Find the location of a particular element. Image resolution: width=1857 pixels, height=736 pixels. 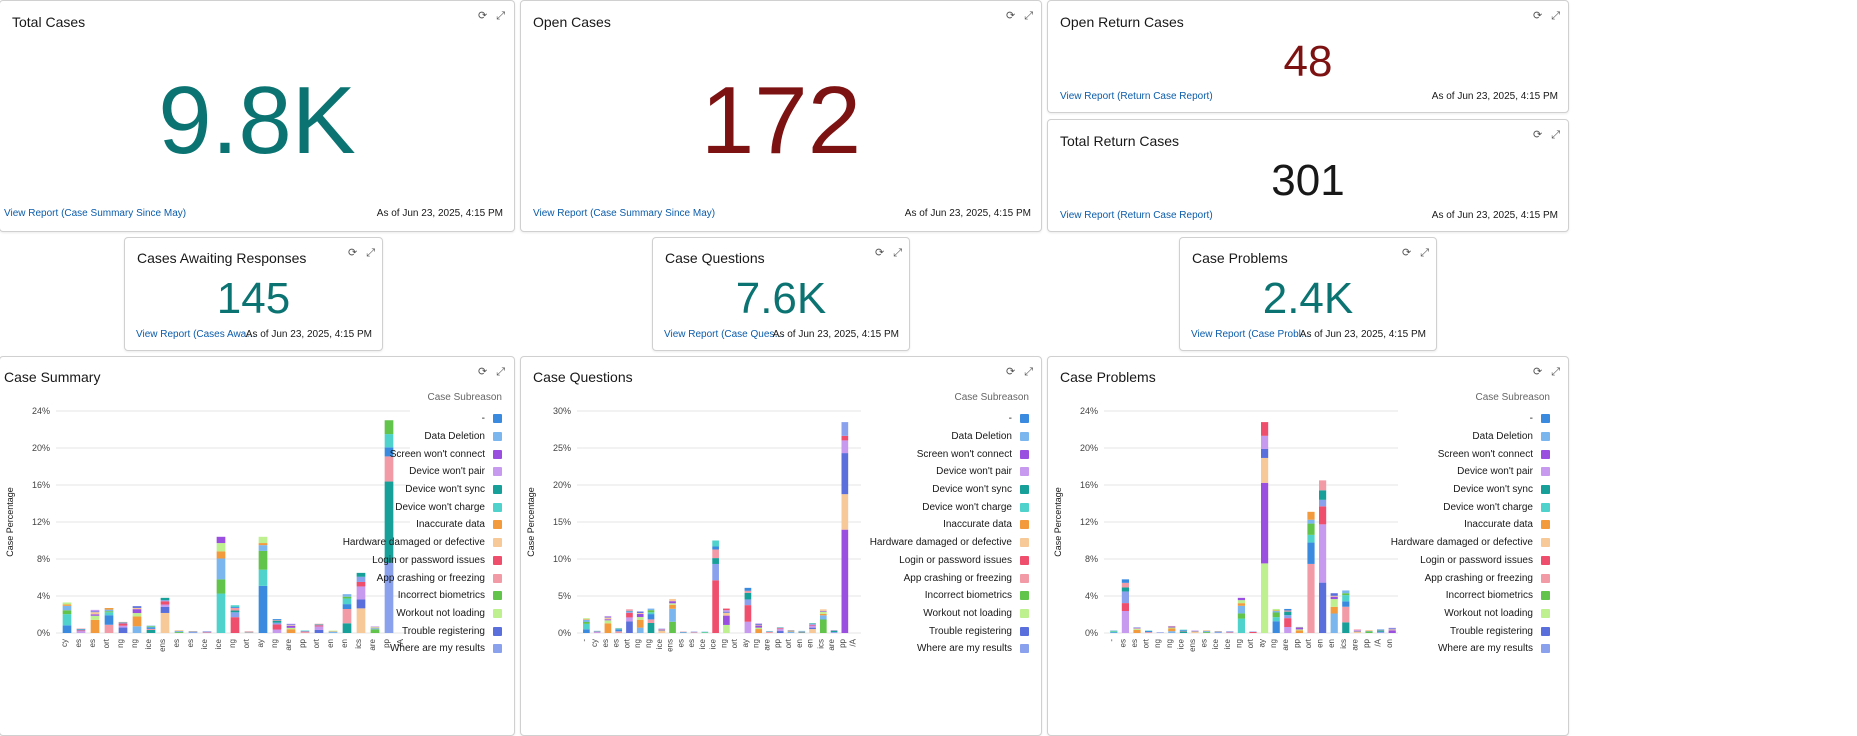

legend-item-label: Device won't charge is located at coordinates (967, 507).